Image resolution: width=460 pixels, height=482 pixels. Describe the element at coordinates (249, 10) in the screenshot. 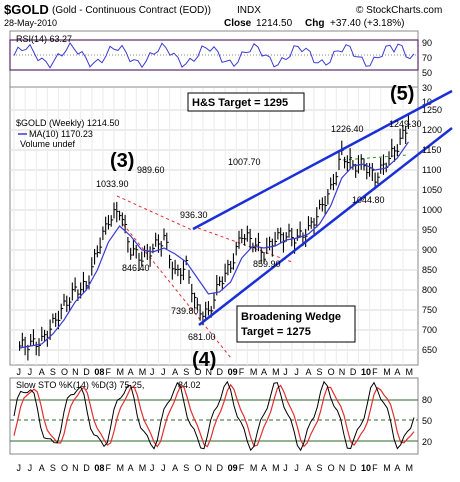

I see `exchange: INDX` at that location.